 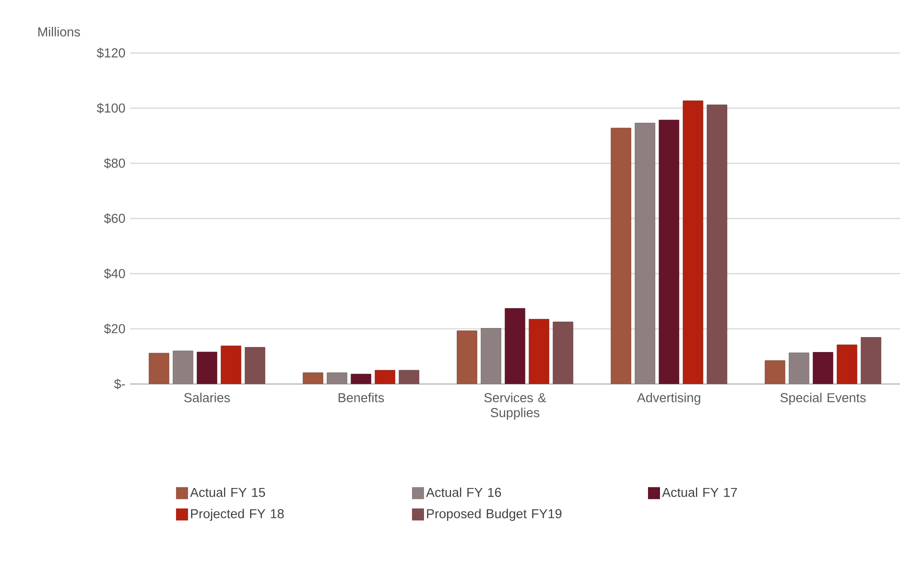 I want to click on y-tick-label: $-, so click(x=119, y=384).